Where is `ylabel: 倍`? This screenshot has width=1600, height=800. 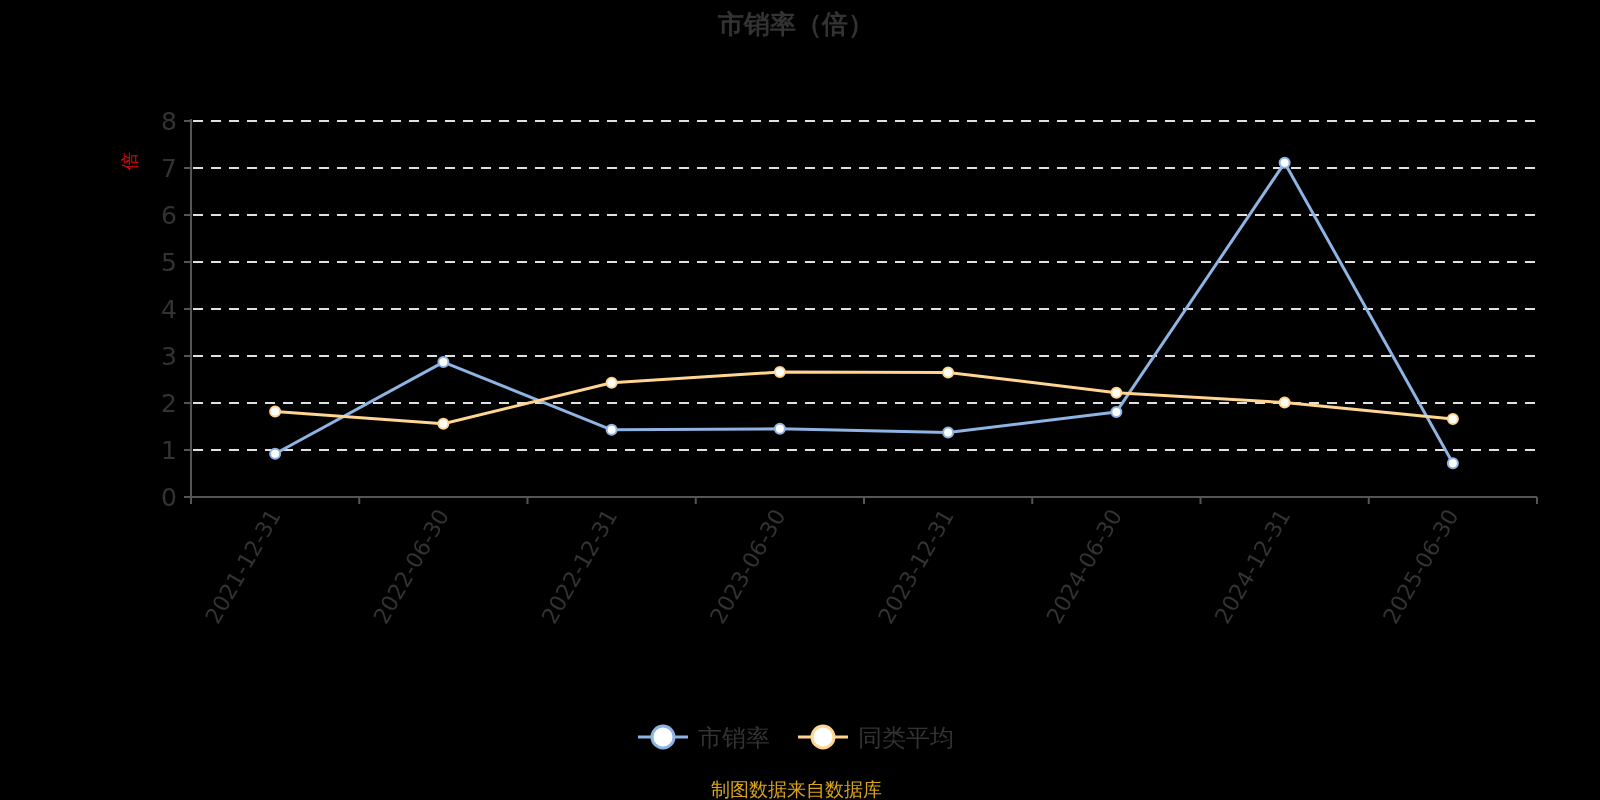
ylabel: 倍 is located at coordinates (129, 161).